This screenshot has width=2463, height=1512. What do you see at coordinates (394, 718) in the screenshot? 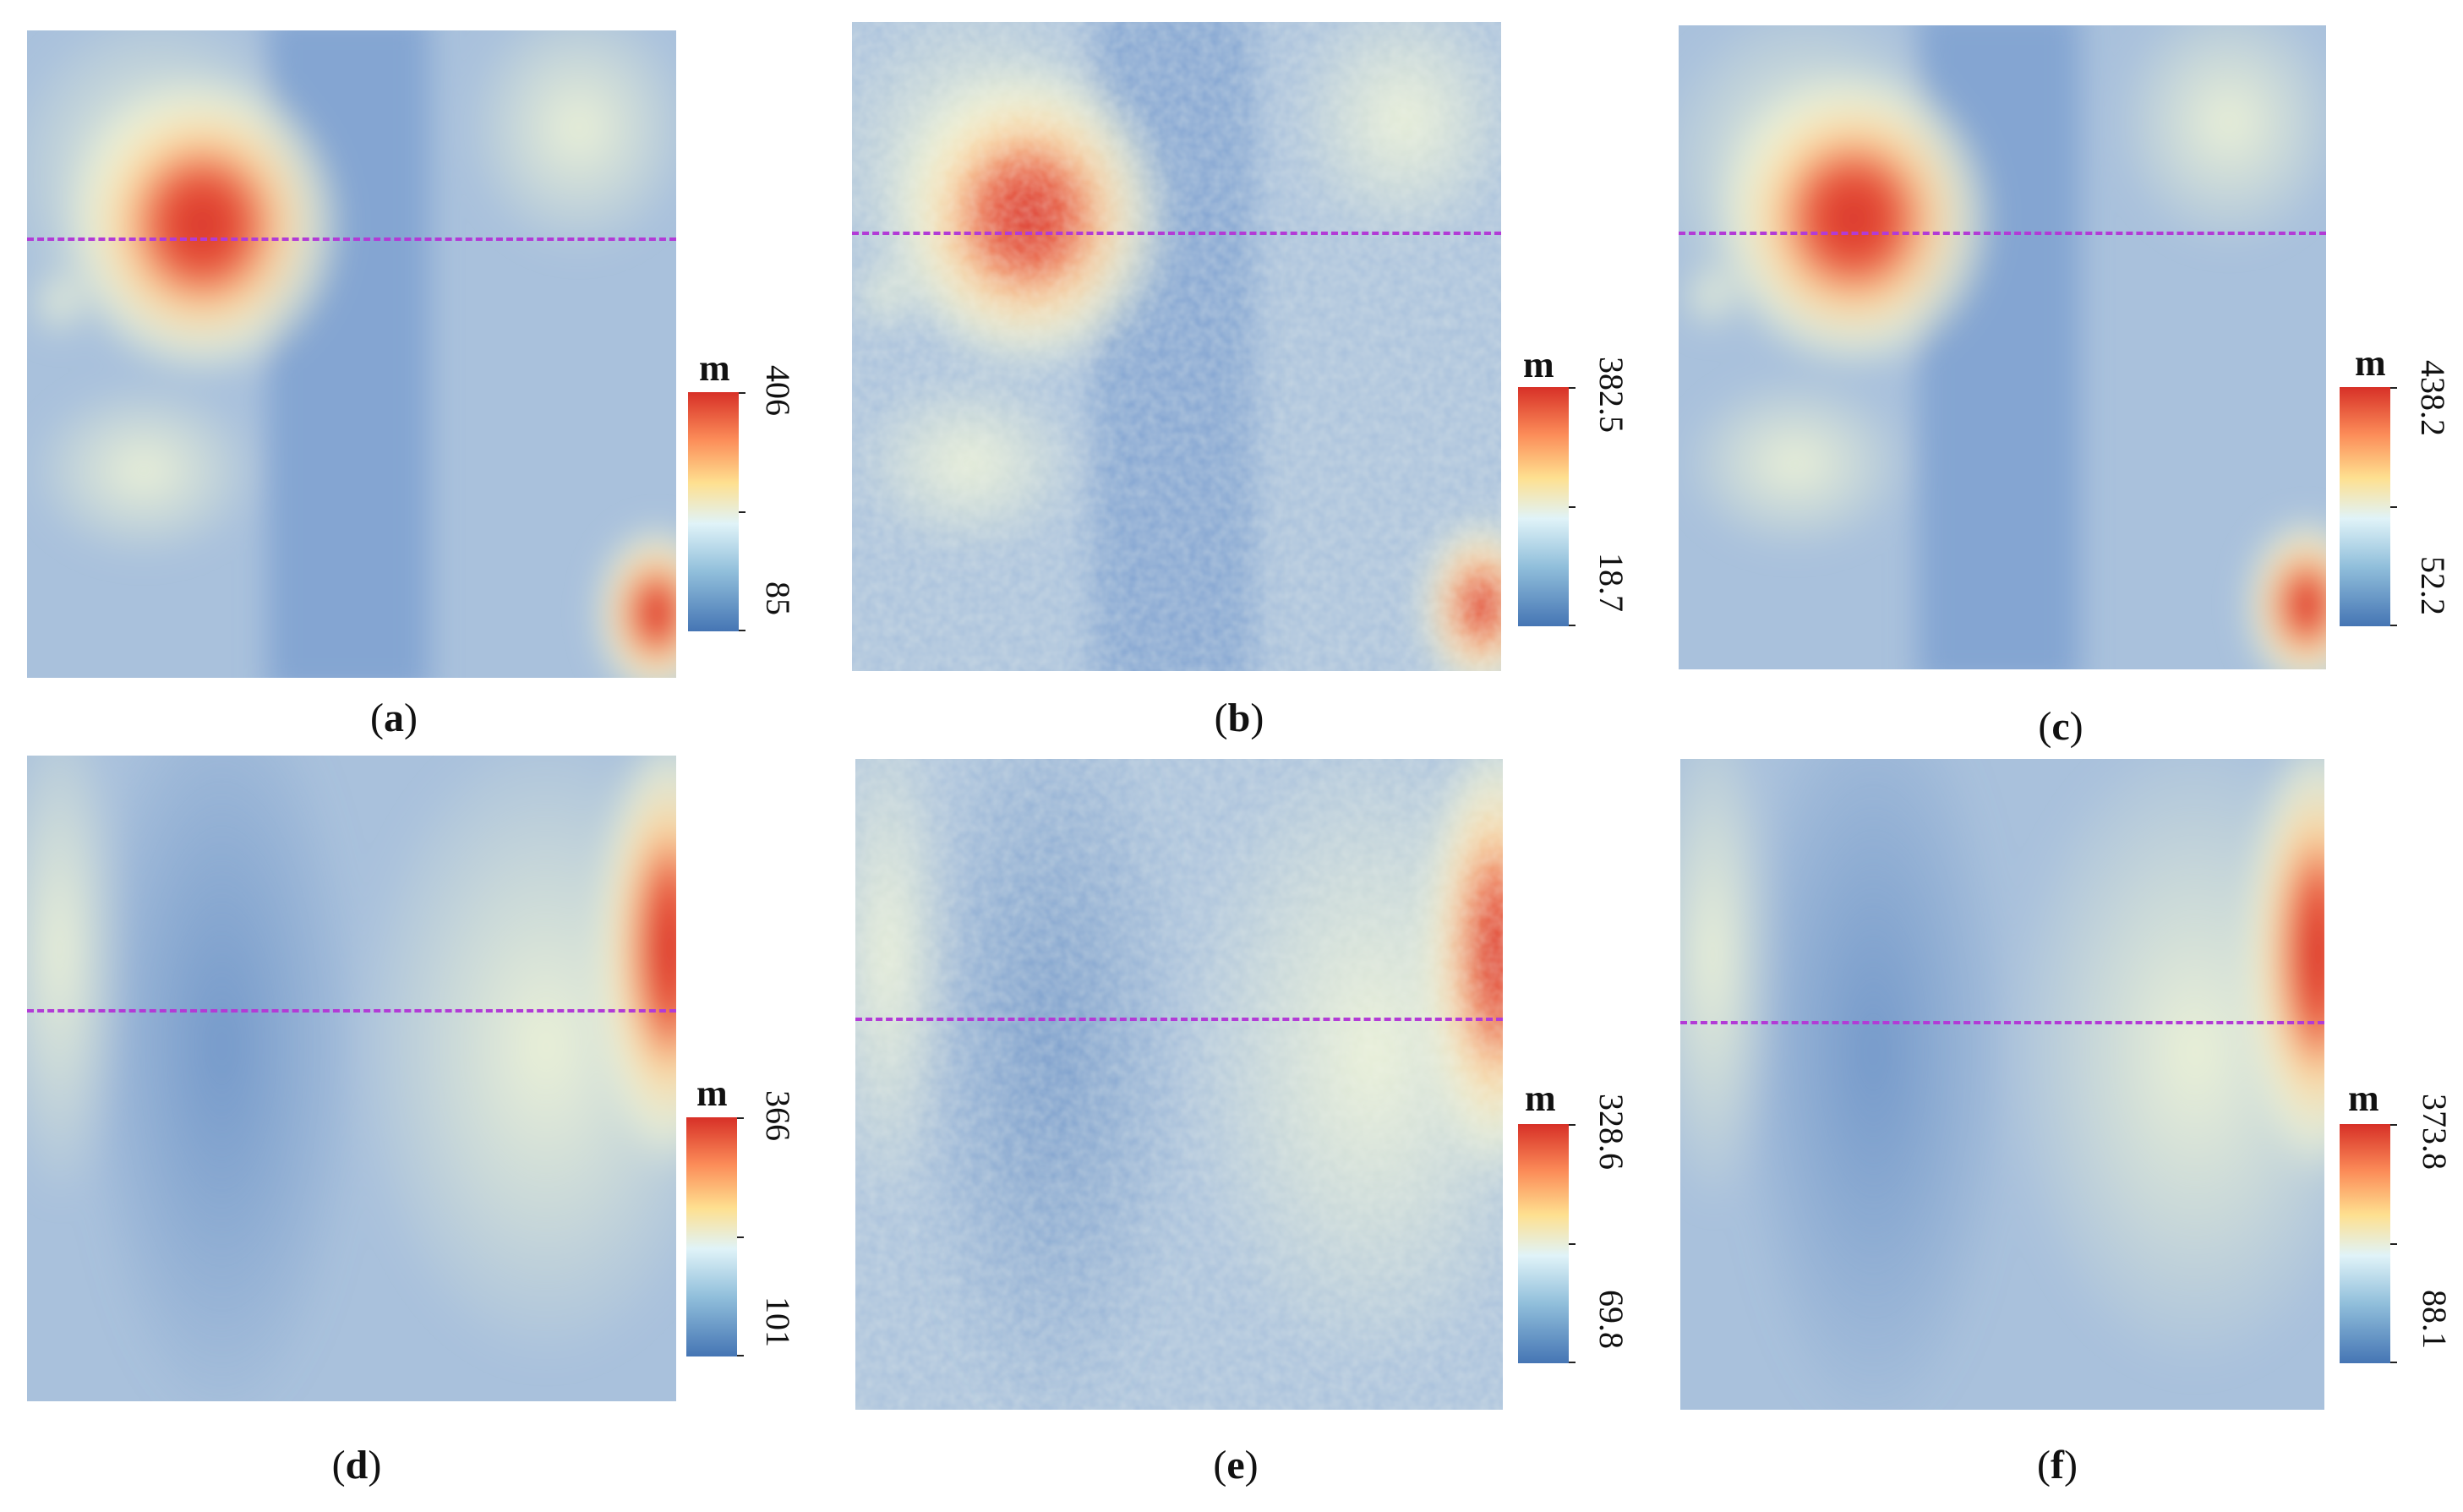
I see `caption-a: (a)` at bounding box center [394, 718].